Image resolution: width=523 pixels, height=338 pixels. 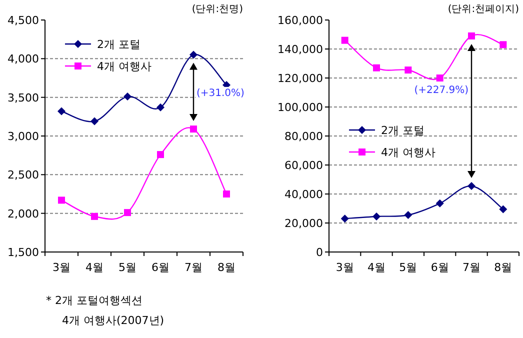 I want to click on chart-subtitle: (단위:천명), so click(x=218, y=9).